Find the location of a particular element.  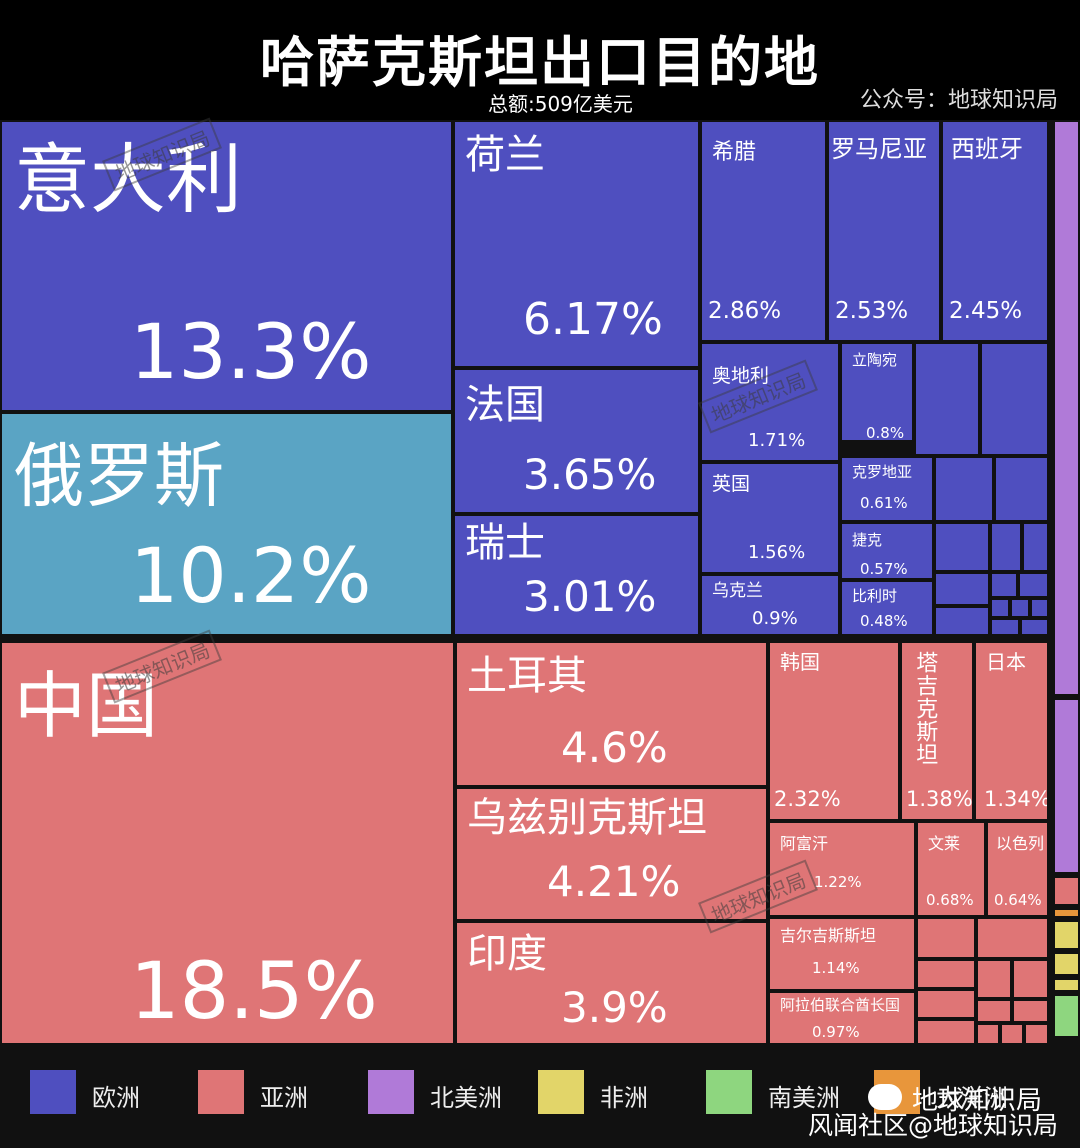

treemap-cell: 乌兹别克斯坦 4.21% is located at coordinates (611, 854).